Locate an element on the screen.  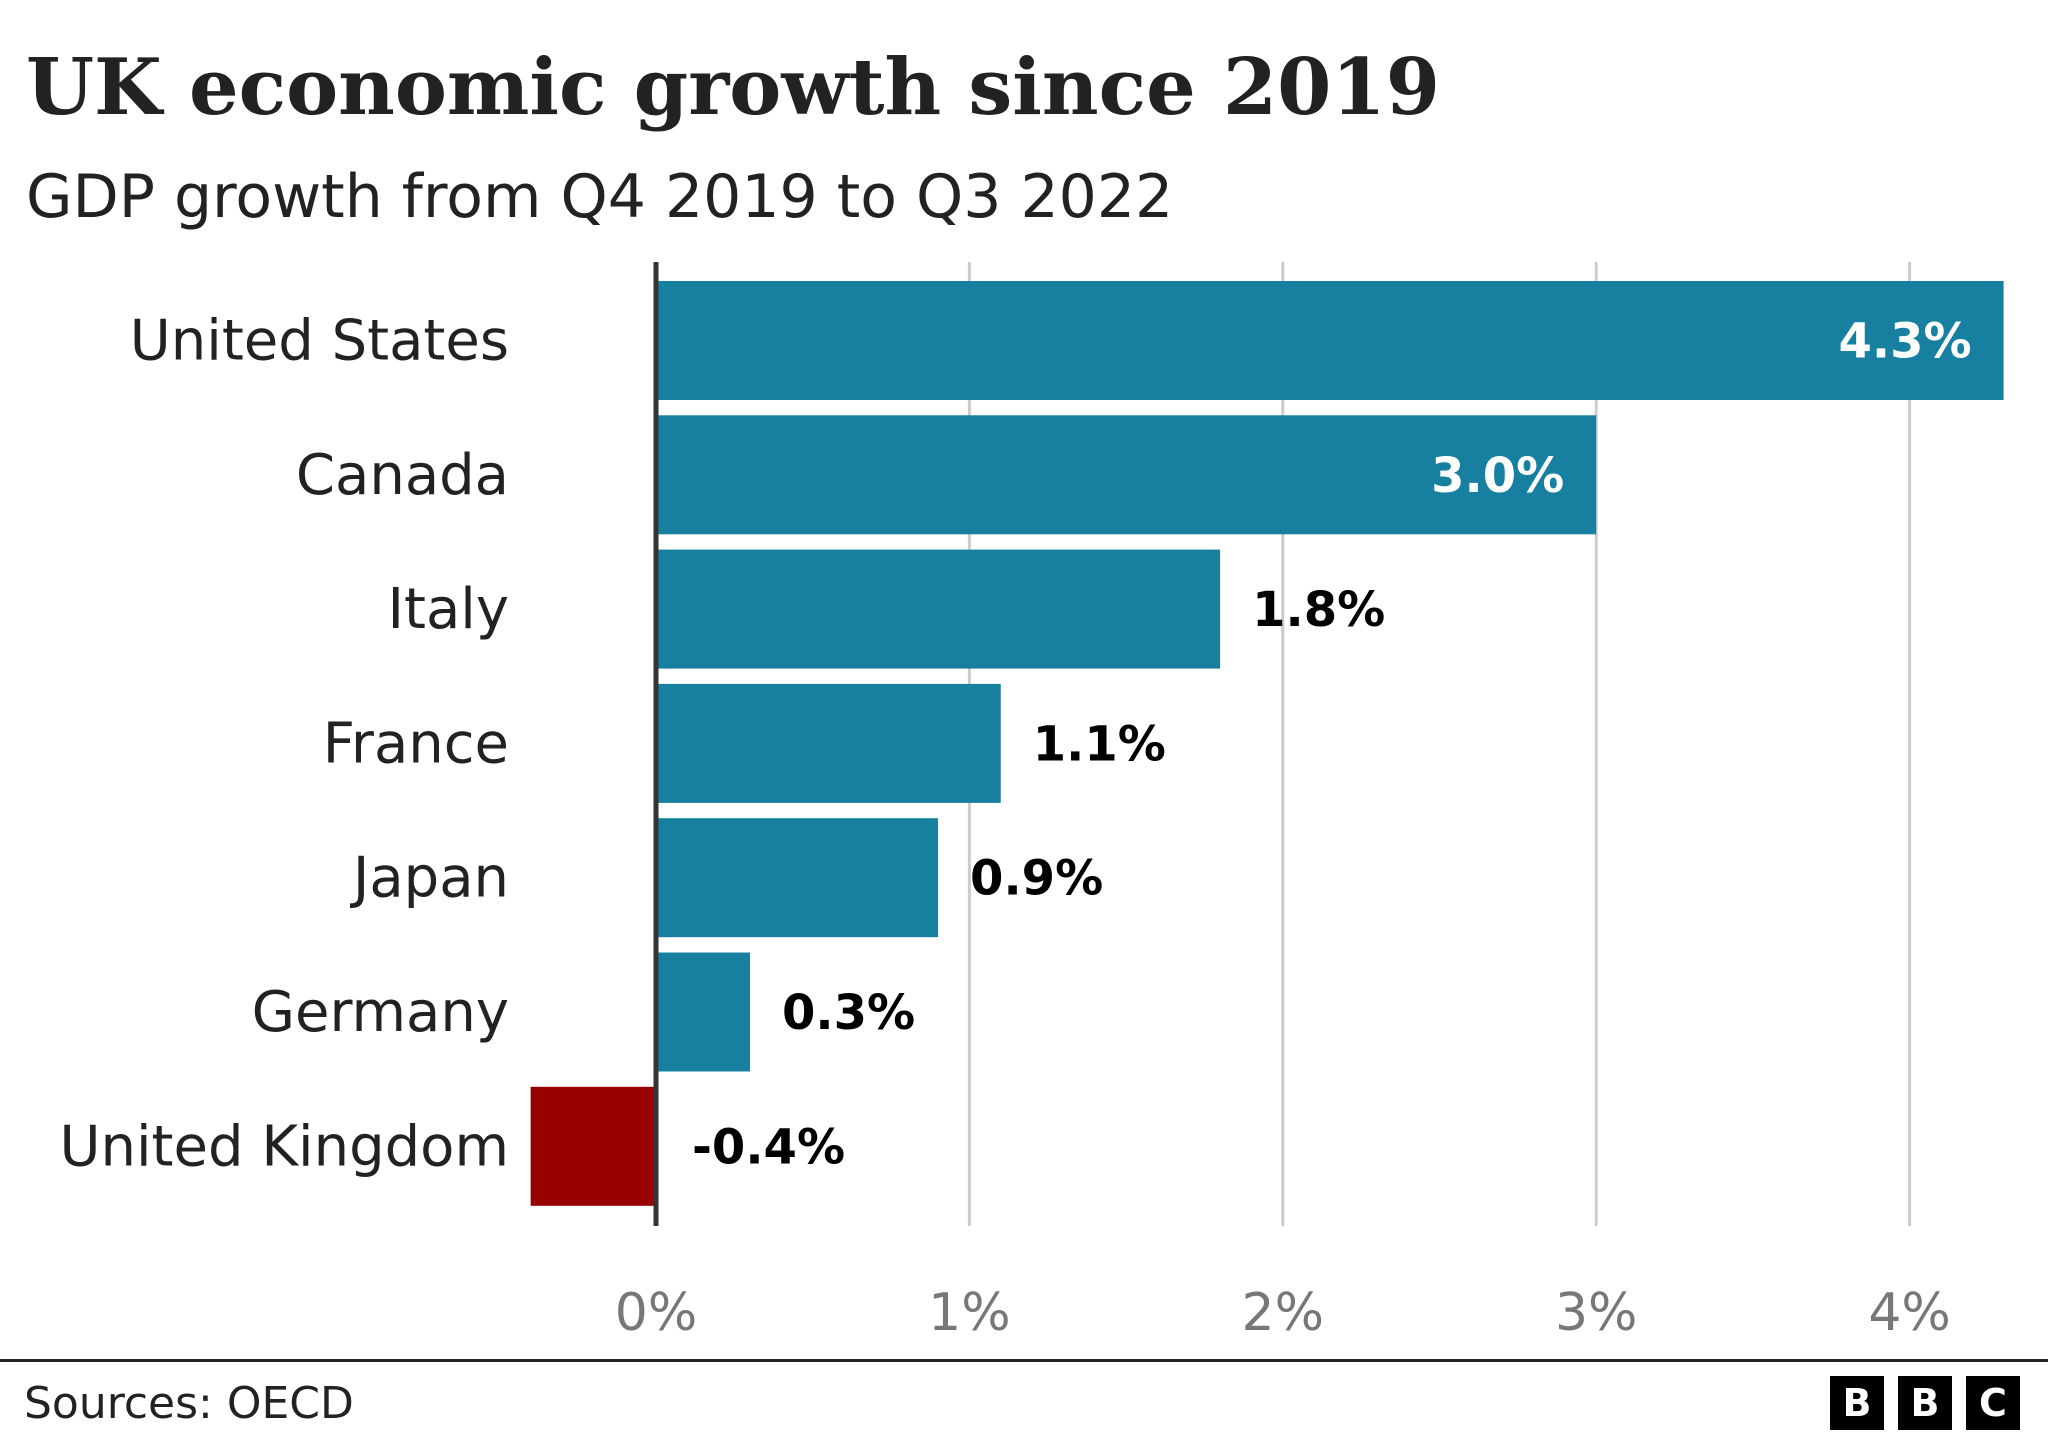
bbc-logo-letter: C is located at coordinates (1993, 1403).